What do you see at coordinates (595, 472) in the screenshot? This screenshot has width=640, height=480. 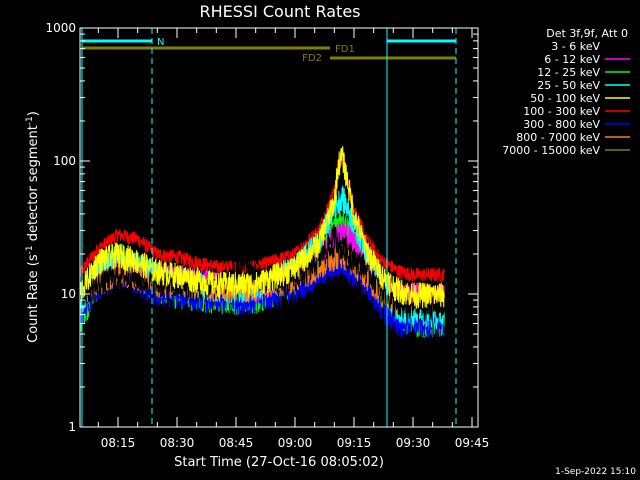 I see `timestamp: 1-Sep-2022 15:10` at bounding box center [595, 472].